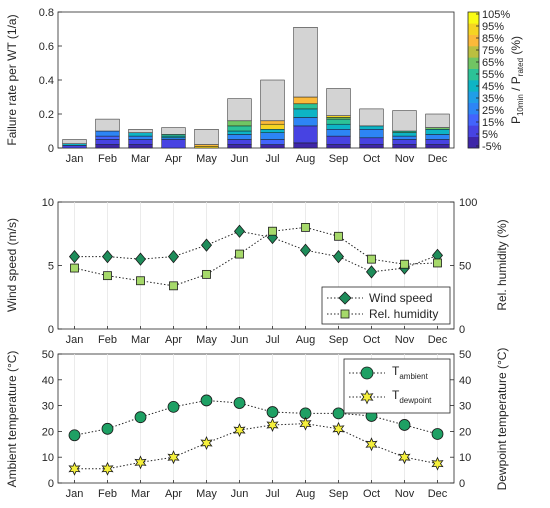 The height and width of the screenshot is (508, 550). Describe the element at coordinates (465, 407) in the screenshot. I see `p3-y-right-tick-label: 30` at that location.